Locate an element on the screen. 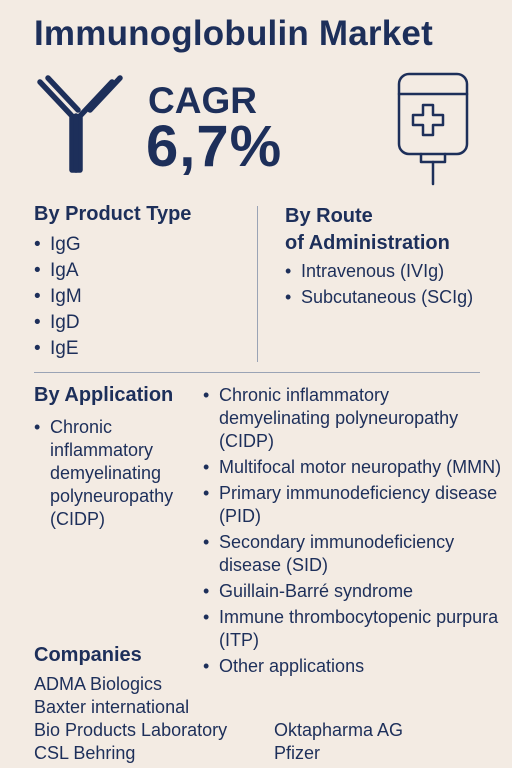  list-item: IgM is located at coordinates (139, 297).